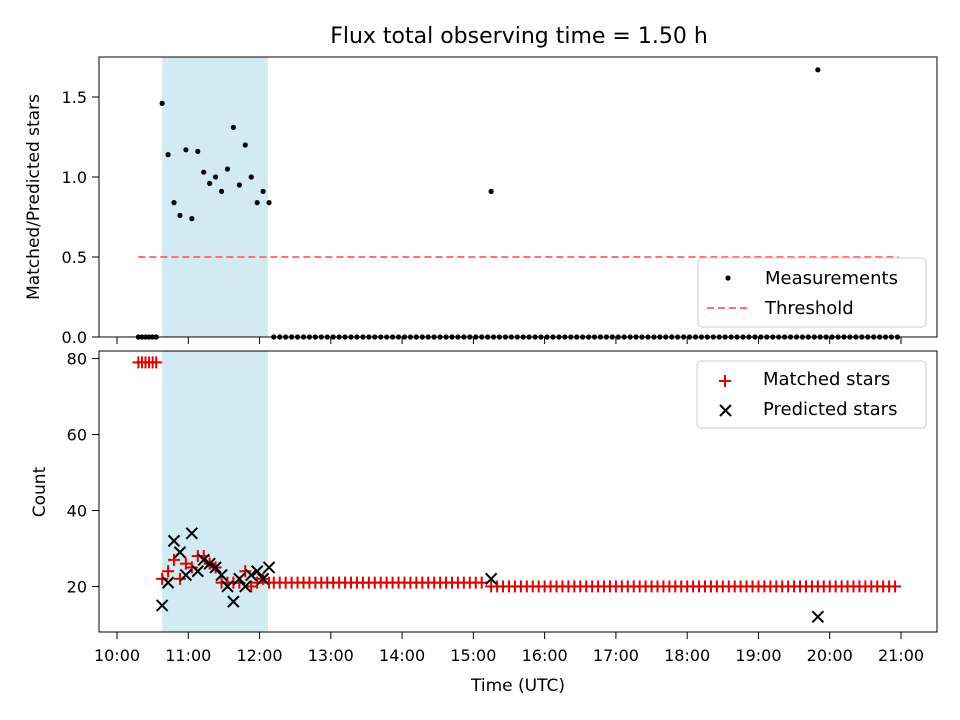 The image size is (960, 720). I want to click on legend-predicted-marker, so click(725, 410).